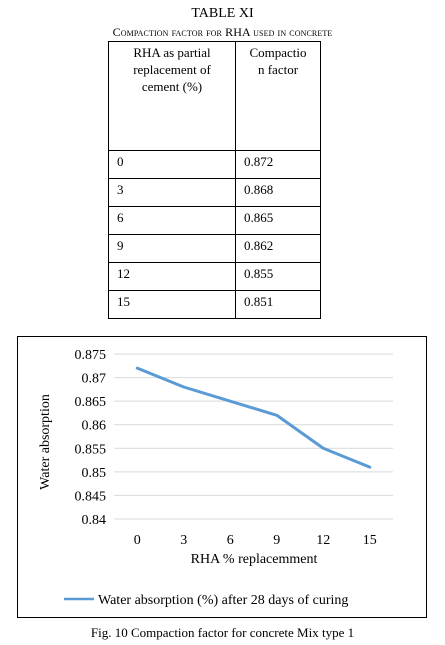 The image size is (445, 645). I want to click on factor-cell: 0.865, so click(278, 220).